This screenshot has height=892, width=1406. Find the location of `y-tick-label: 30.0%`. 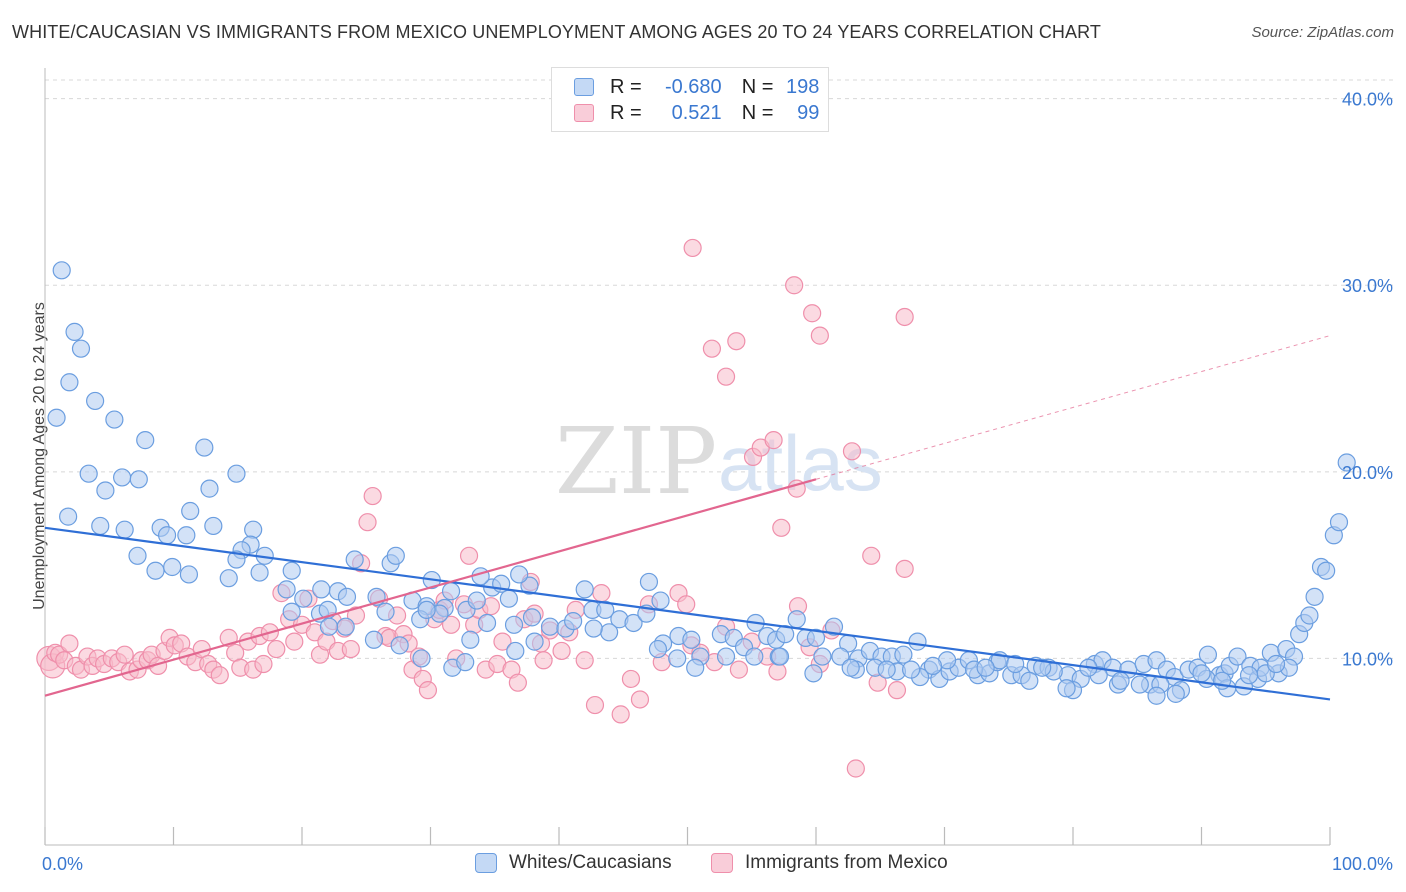

y-tick-label: 30.0% is located at coordinates (1367, 286).